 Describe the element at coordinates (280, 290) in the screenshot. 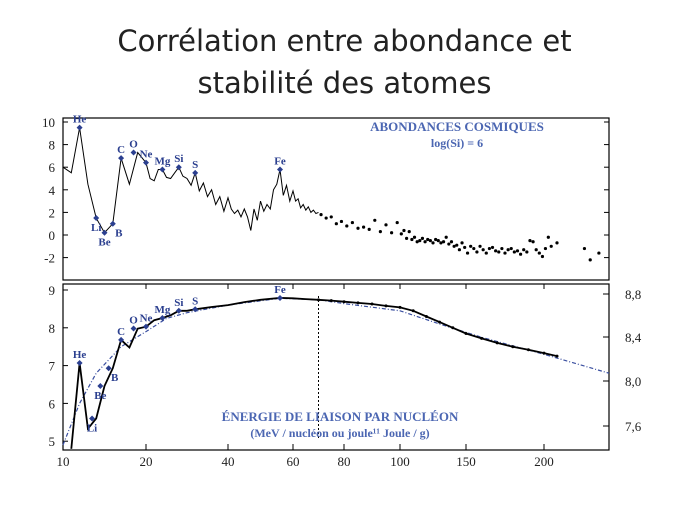

I see `bottom-element-label: Fe` at that location.